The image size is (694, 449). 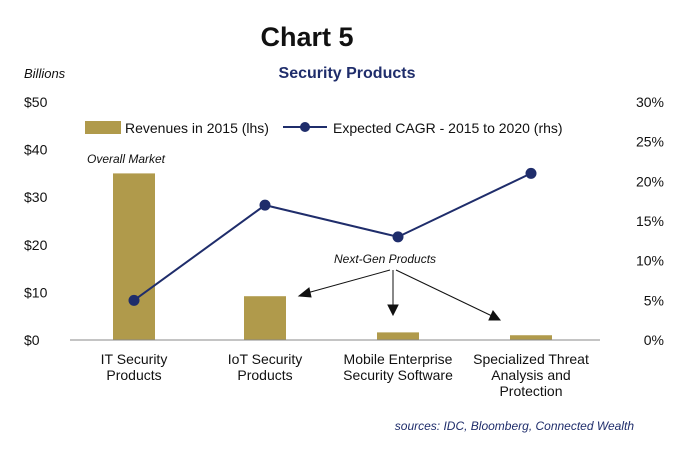 I want to click on right-tick-label: 15%, so click(x=650, y=221).